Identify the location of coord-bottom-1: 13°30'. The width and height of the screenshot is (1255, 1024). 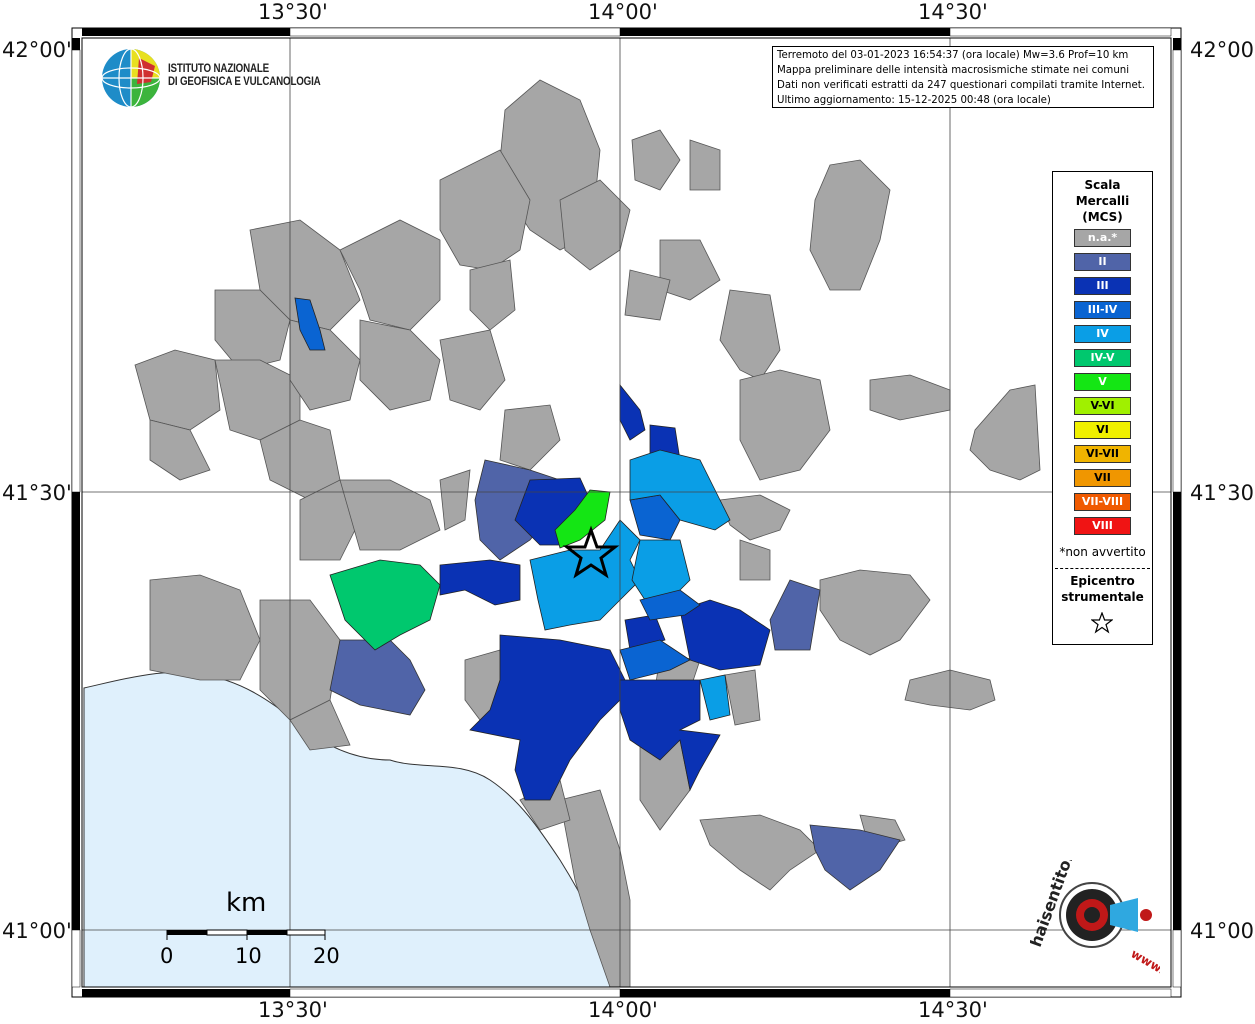
(293, 1010).